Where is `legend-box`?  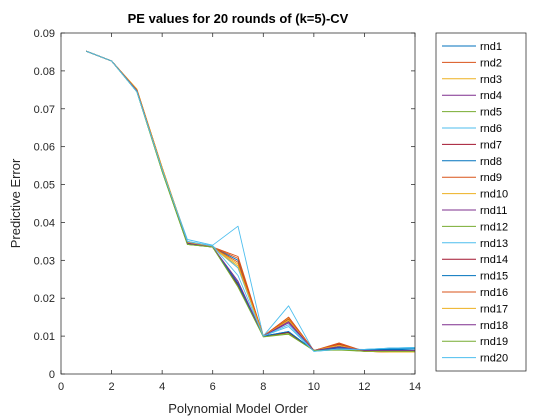
legend-box is located at coordinates (481, 202).